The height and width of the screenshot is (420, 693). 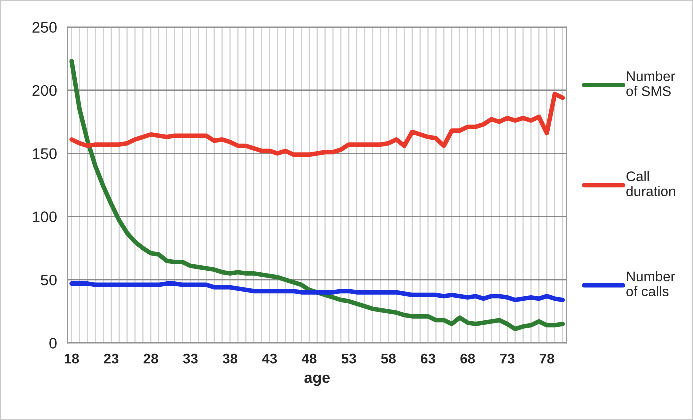 I want to click on y-tick-label: 200, so click(x=44, y=90).